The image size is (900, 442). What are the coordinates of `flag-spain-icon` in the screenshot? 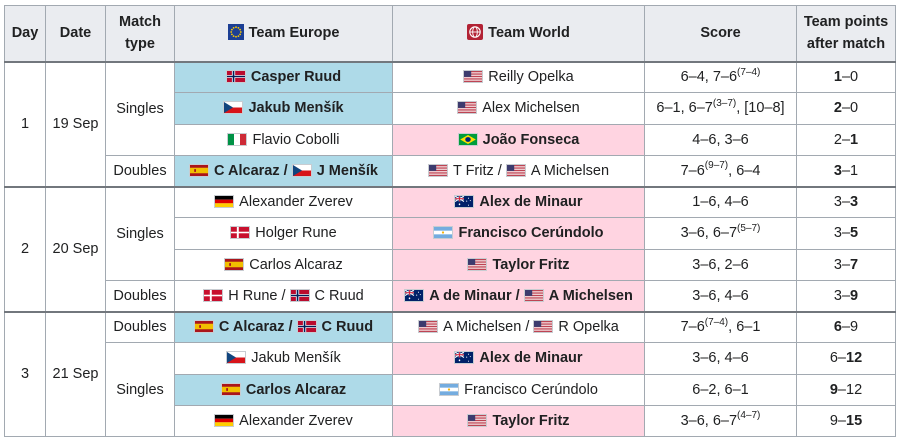 It's located at (199, 170).